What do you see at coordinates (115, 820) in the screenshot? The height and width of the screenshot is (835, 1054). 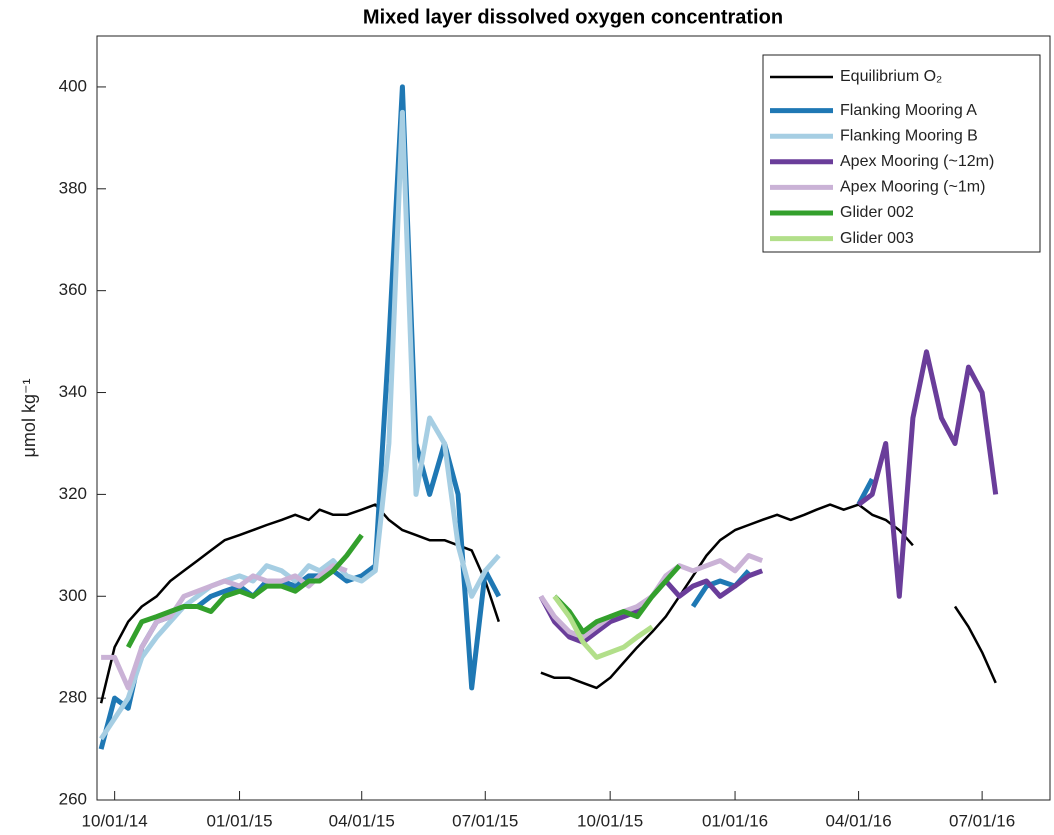 I see `x-tick-label: 10/01/14` at bounding box center [115, 820].